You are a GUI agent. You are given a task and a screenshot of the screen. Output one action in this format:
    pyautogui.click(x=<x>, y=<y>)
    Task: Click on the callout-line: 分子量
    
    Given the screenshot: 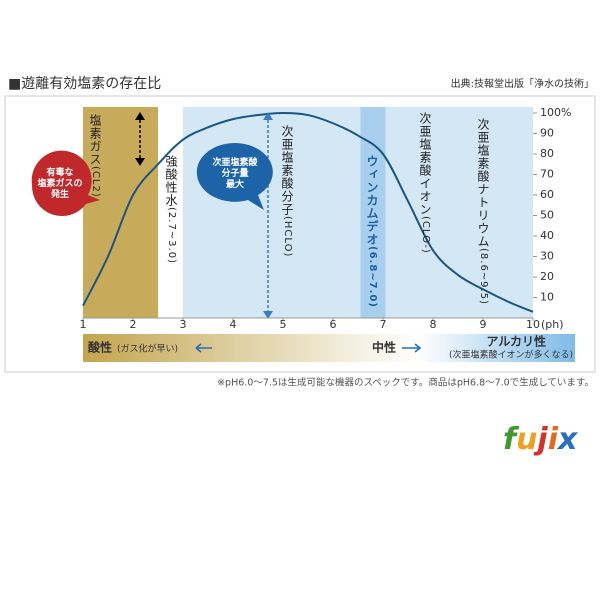 What is the action you would take?
    pyautogui.click(x=235, y=174)
    